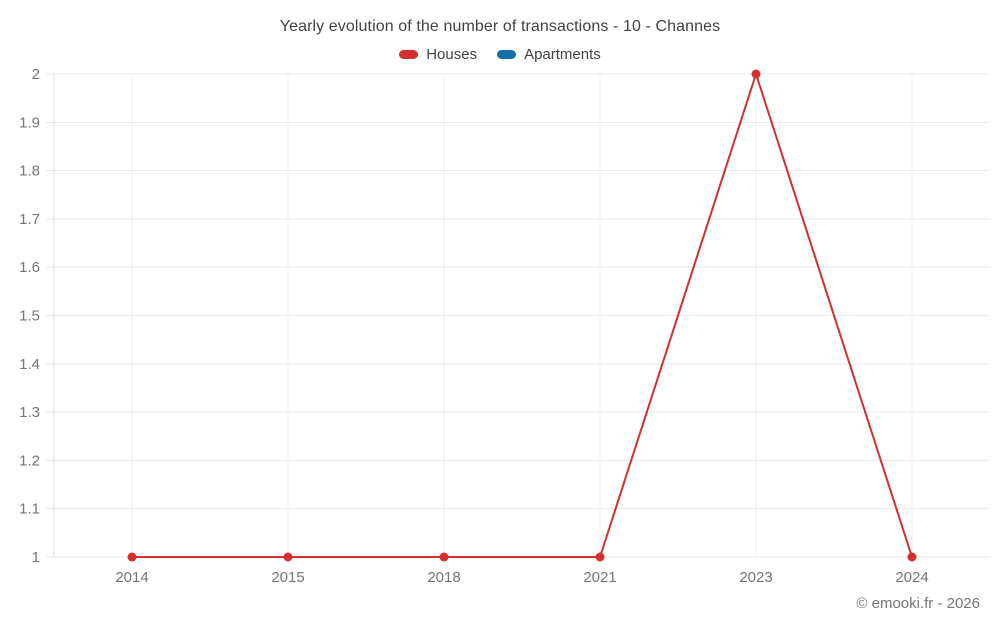 The height and width of the screenshot is (625, 1000). Describe the element at coordinates (29, 219) in the screenshot. I see `y-axis-tick-label: 1.7` at that location.